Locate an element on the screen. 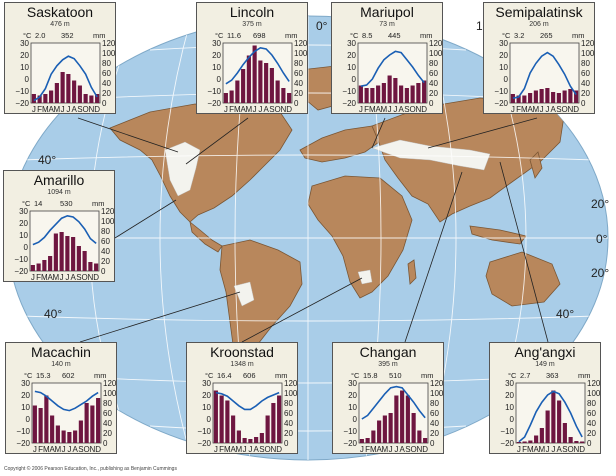 This screenshot has height=476, width=616. annual-precipitation: 352 is located at coordinates (67, 35).